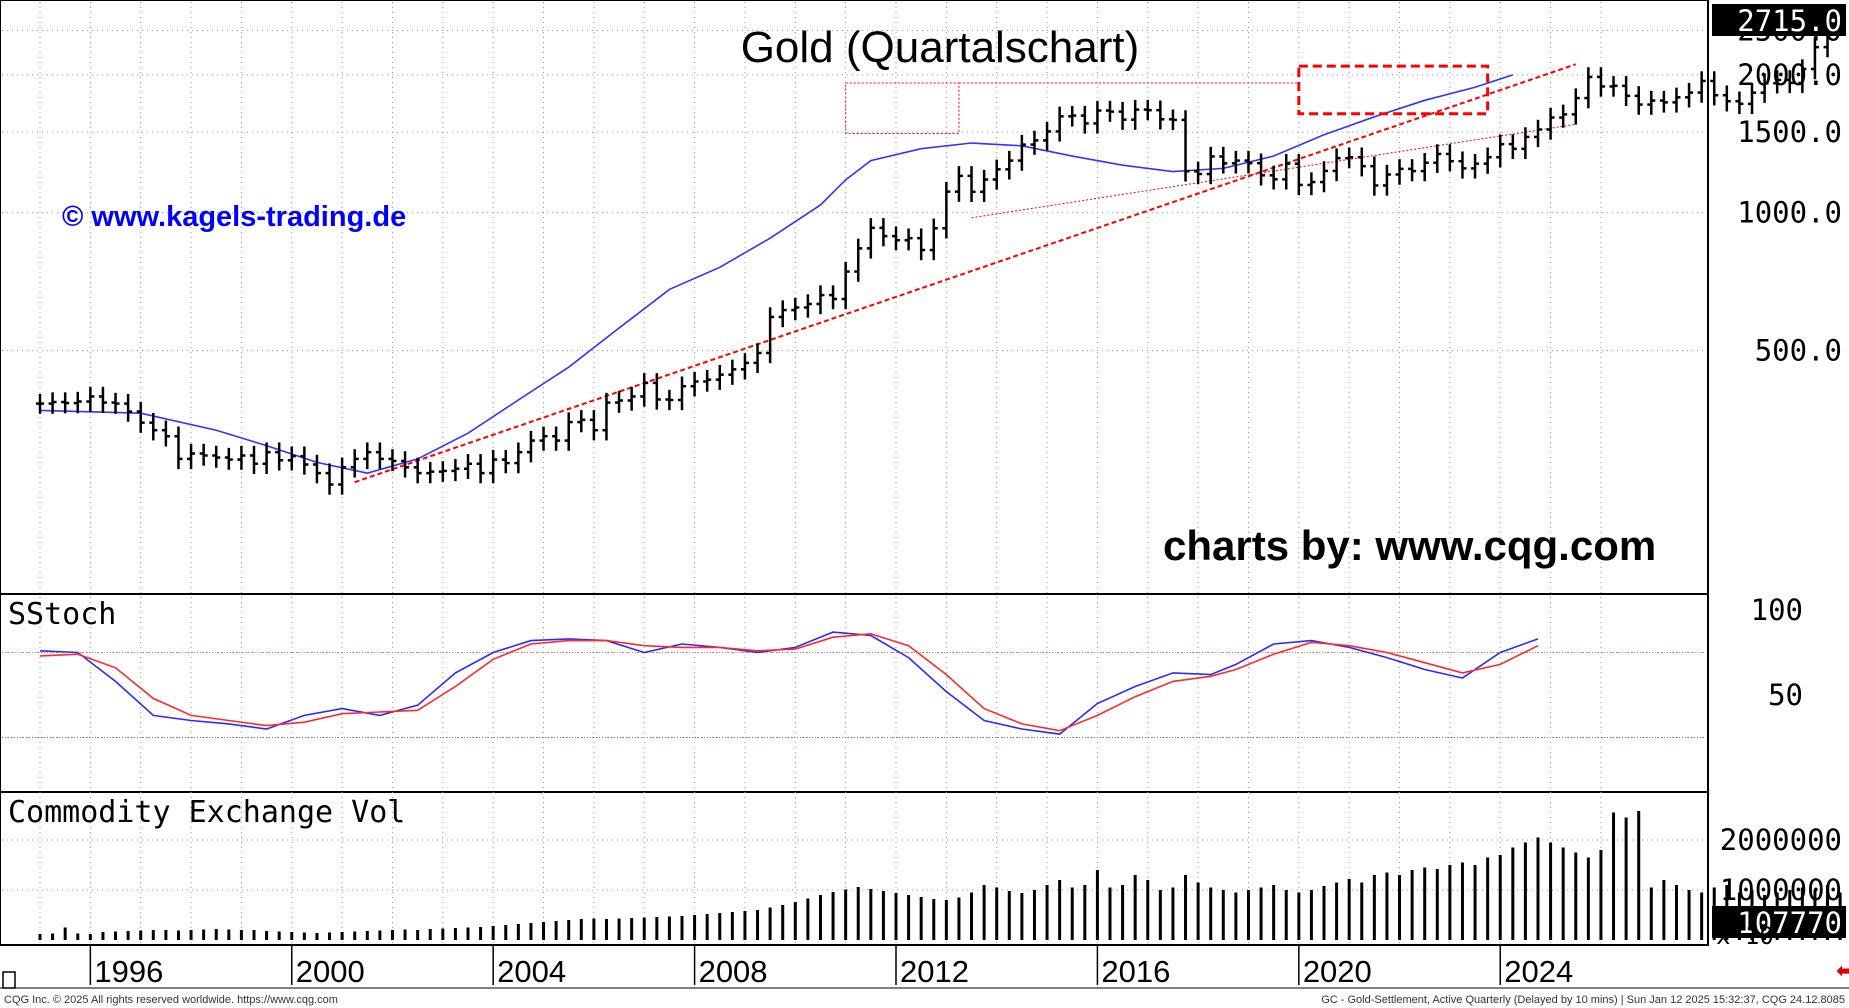 This screenshot has width=1849, height=1008. What do you see at coordinates (1538, 971) in the screenshot?
I see `x-axis-tick-label: 2024` at bounding box center [1538, 971].